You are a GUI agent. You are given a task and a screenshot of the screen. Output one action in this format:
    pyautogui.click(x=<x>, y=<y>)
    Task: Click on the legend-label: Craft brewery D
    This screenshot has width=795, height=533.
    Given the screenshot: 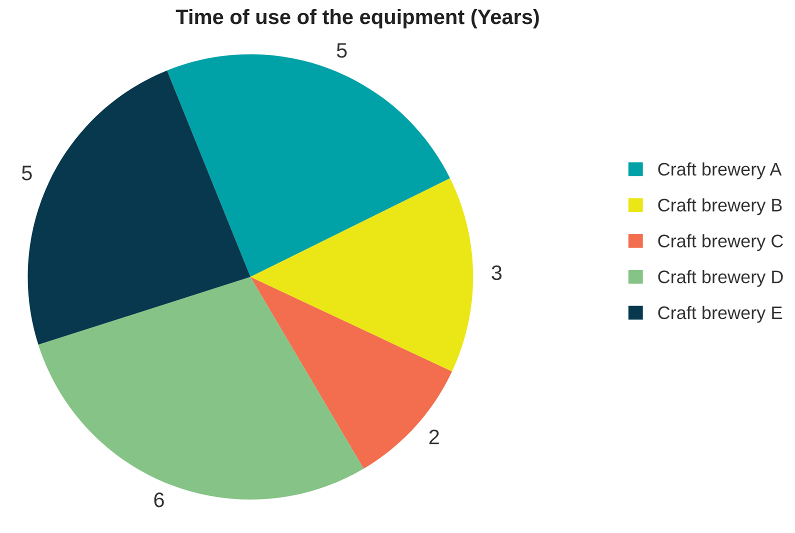 What is the action you would take?
    pyautogui.click(x=720, y=278)
    